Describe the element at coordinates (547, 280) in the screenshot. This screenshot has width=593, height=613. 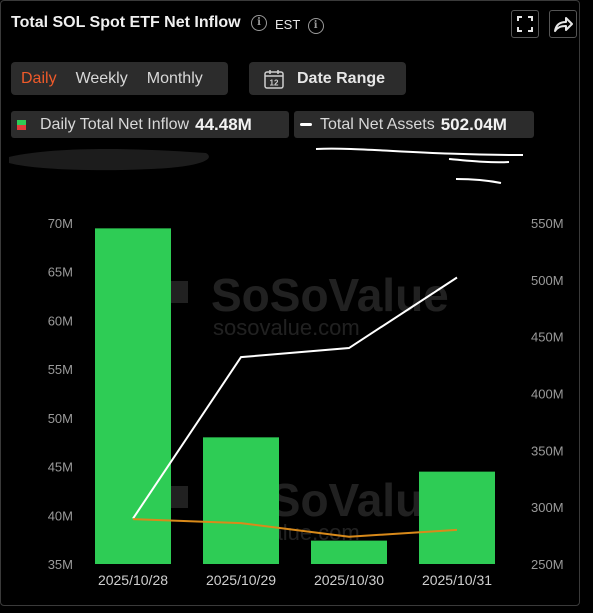
I see `y-right-tick-label: 500M` at that location.